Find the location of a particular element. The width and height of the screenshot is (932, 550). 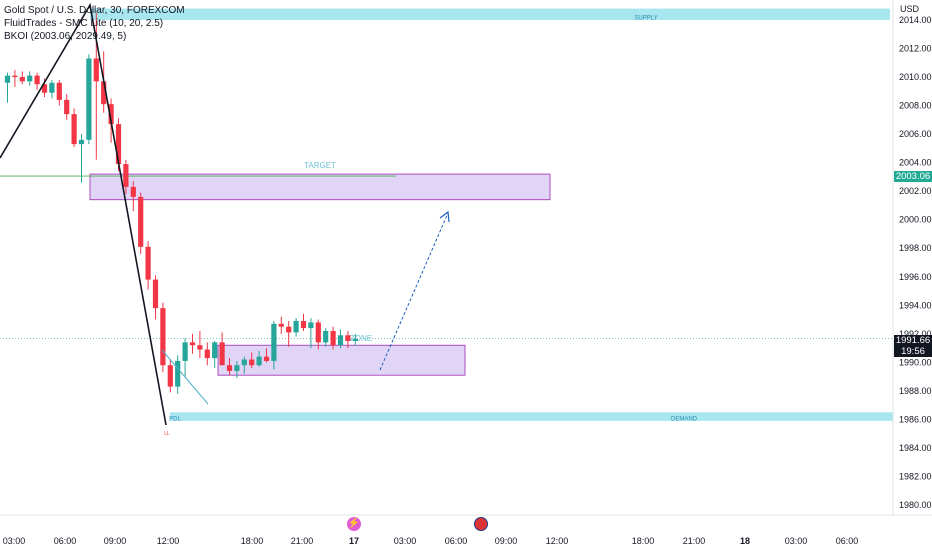

price-tick-label: 1982.00 is located at coordinates (915, 476).